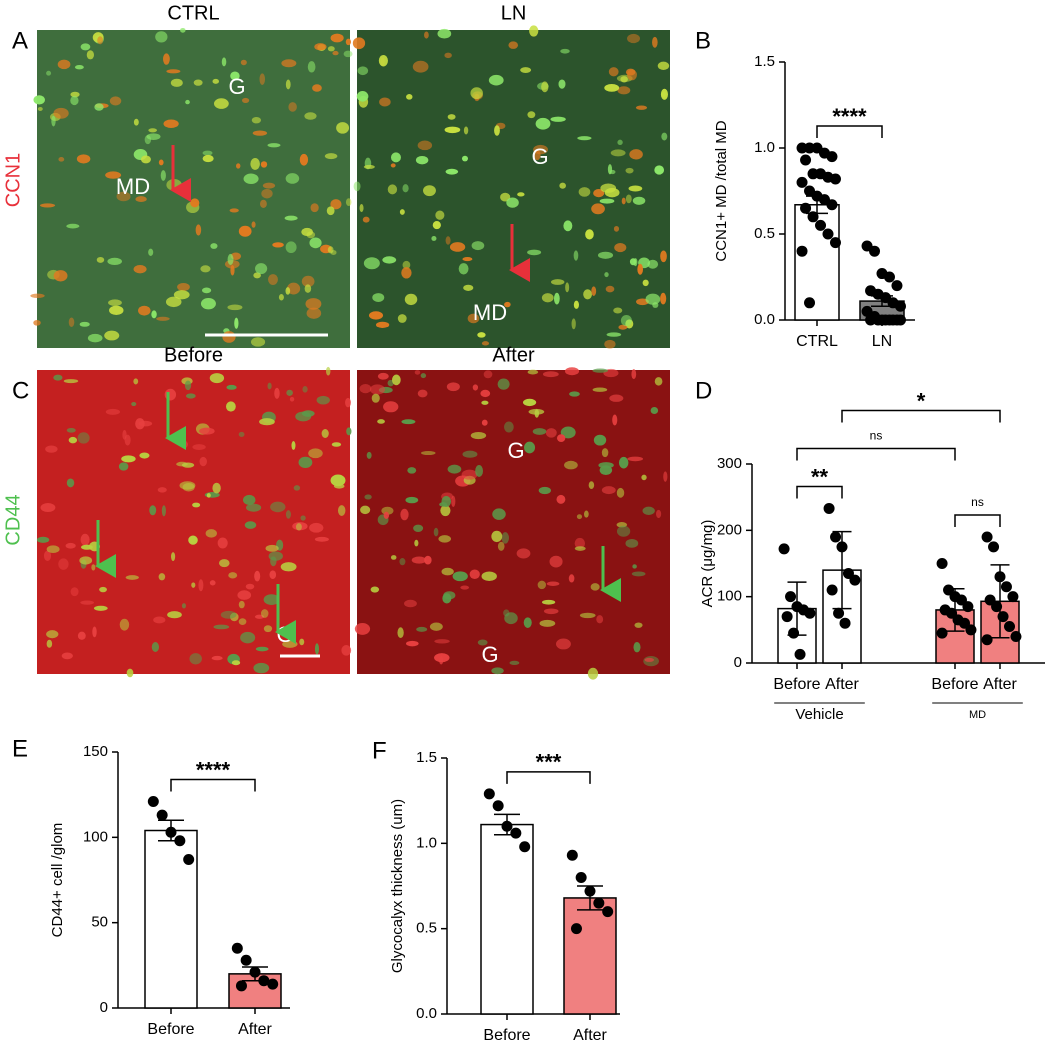  Describe the element at coordinates (590, 956) in the screenshot. I see `bar` at that location.